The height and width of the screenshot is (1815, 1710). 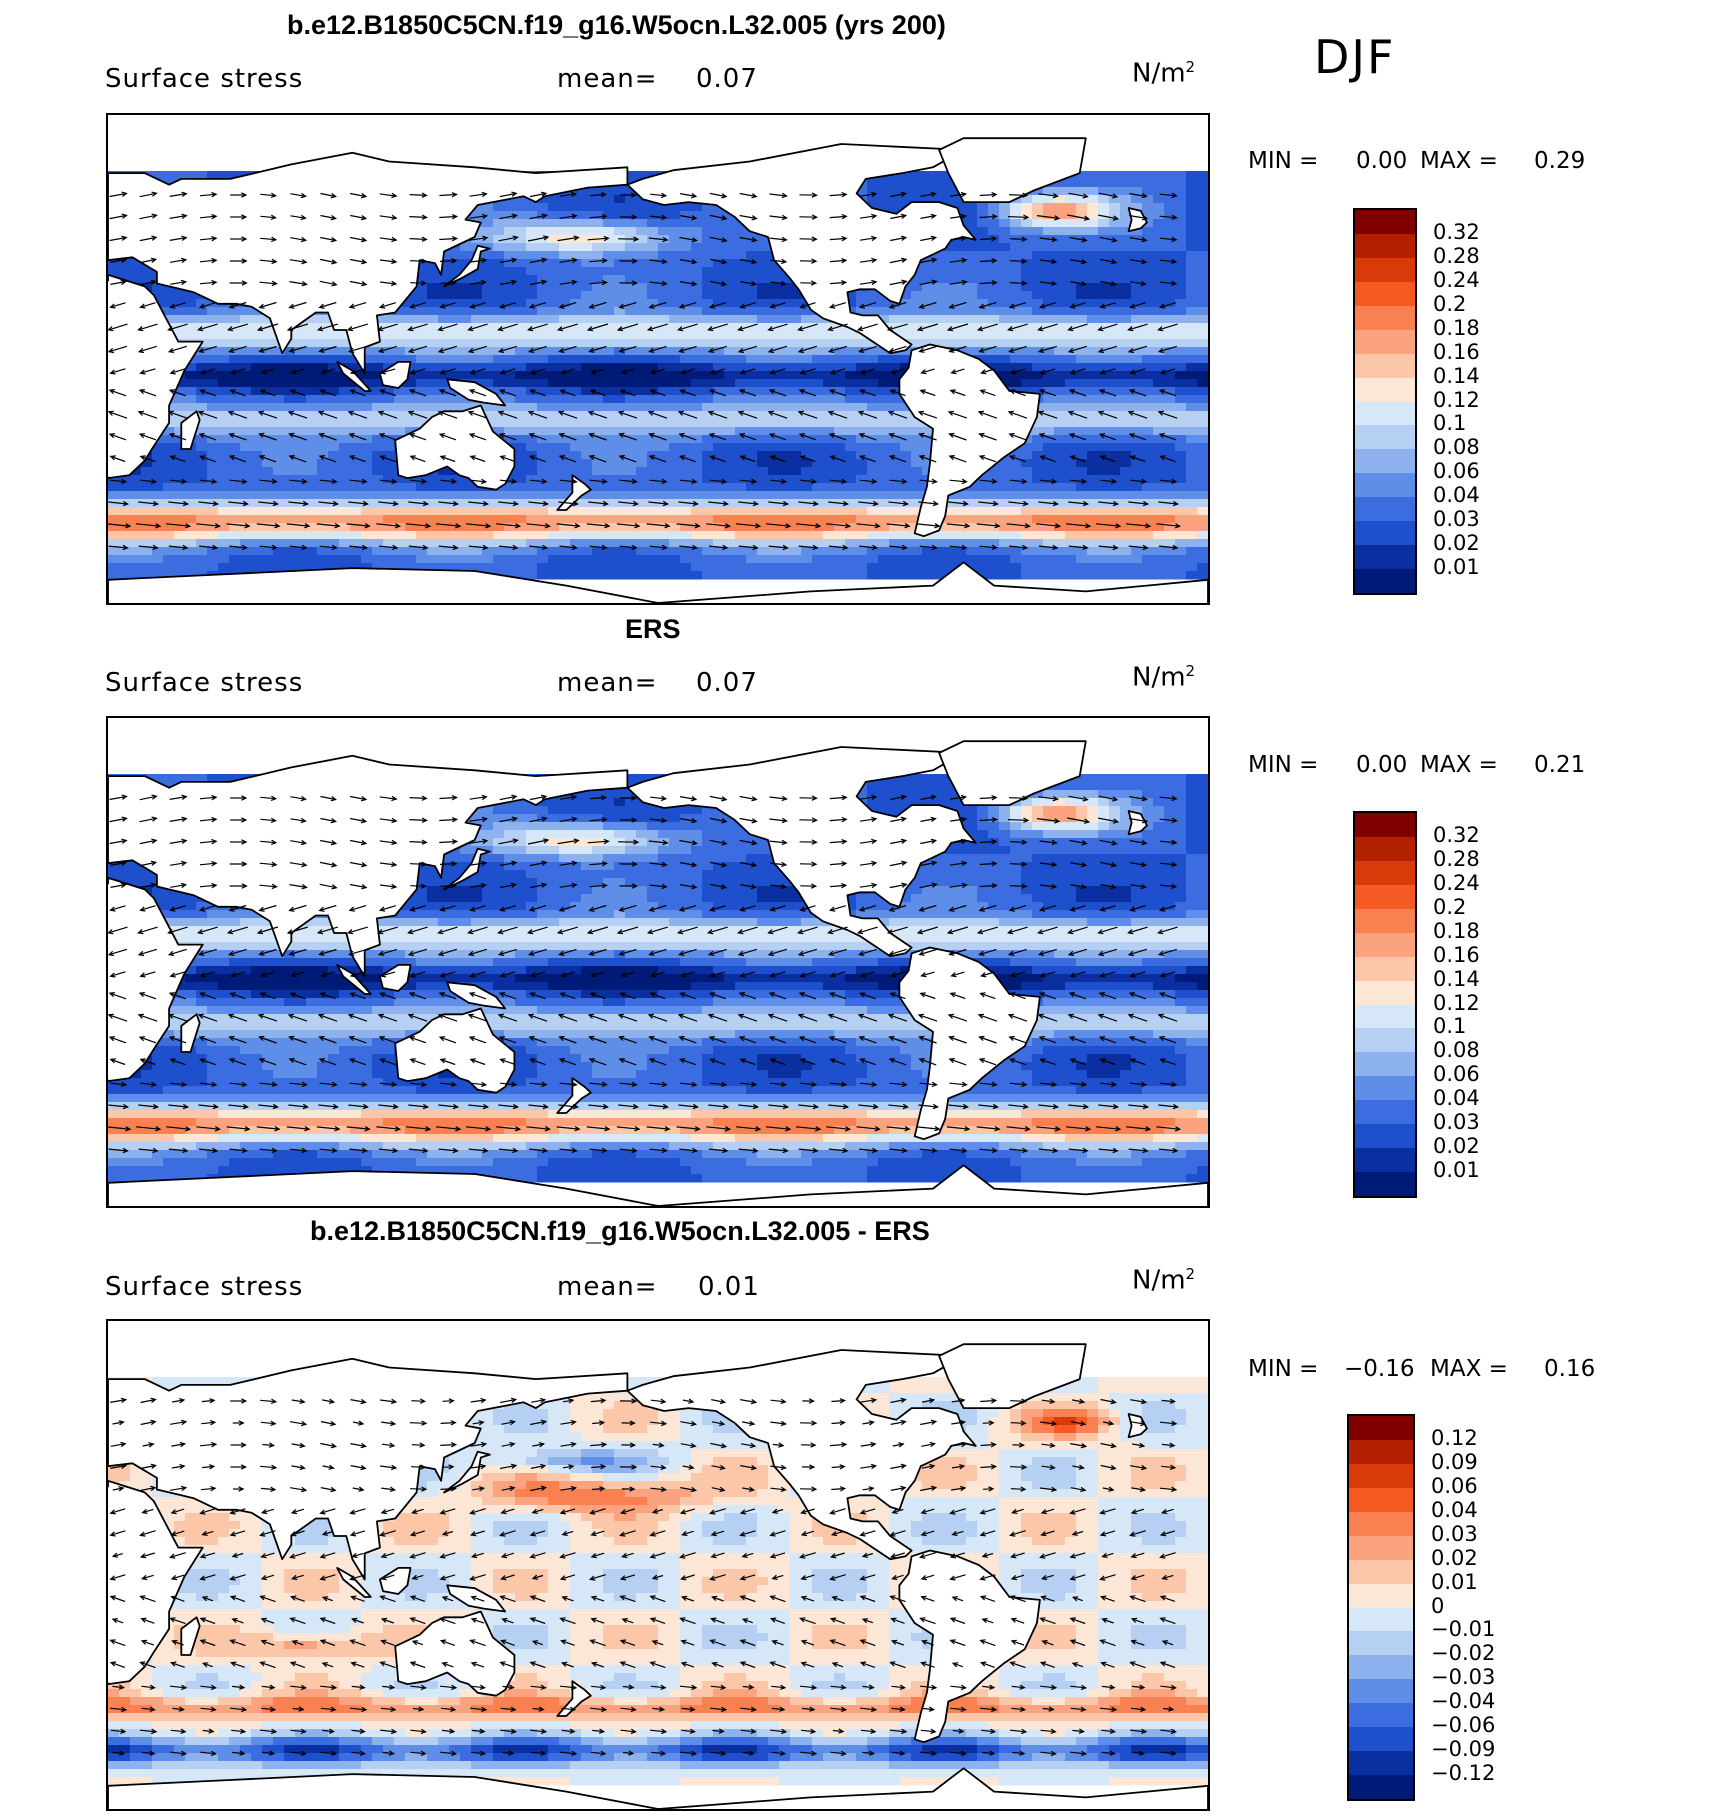 I want to click on colorbar-level-label: 0.18, so click(x=1456, y=930).